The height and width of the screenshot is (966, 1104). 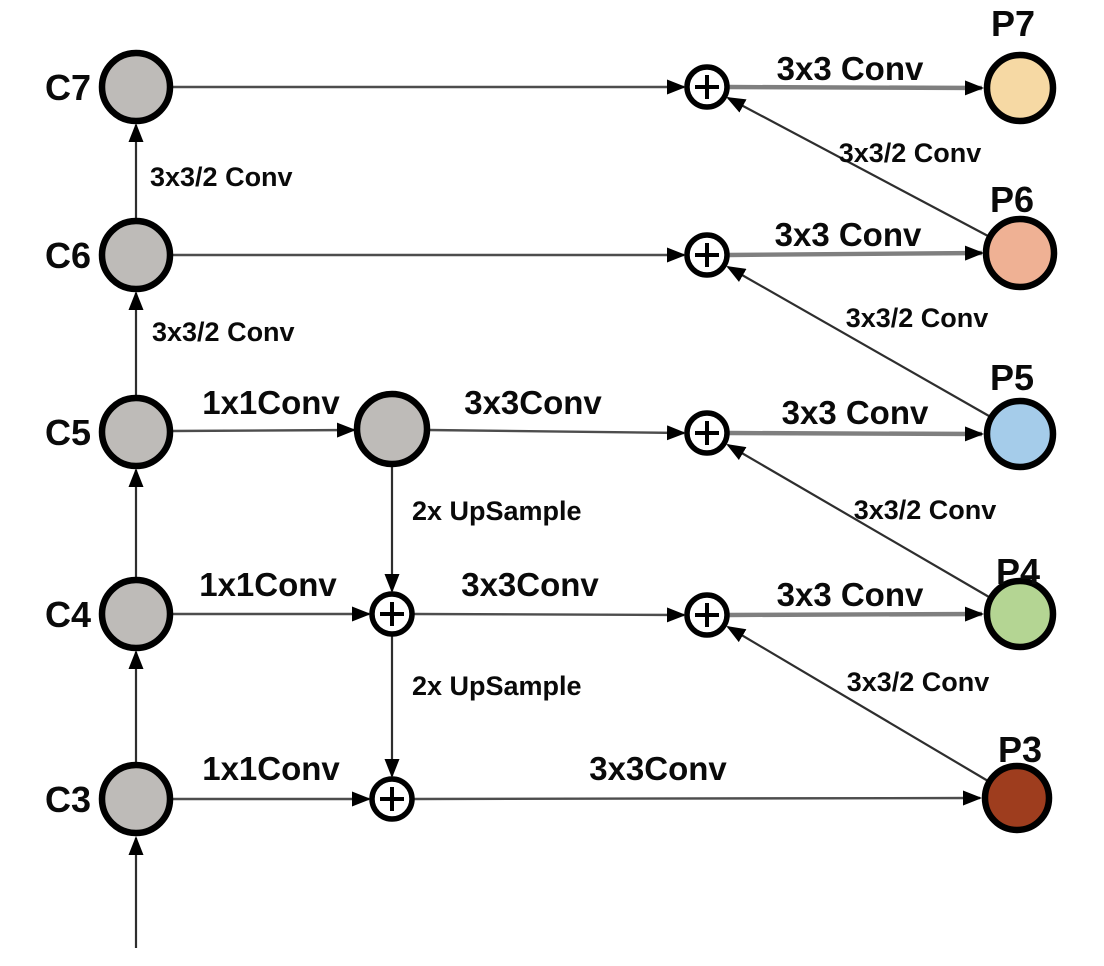 I want to click on edge-label-out-p4: 3x3 Conv, so click(x=850, y=594).